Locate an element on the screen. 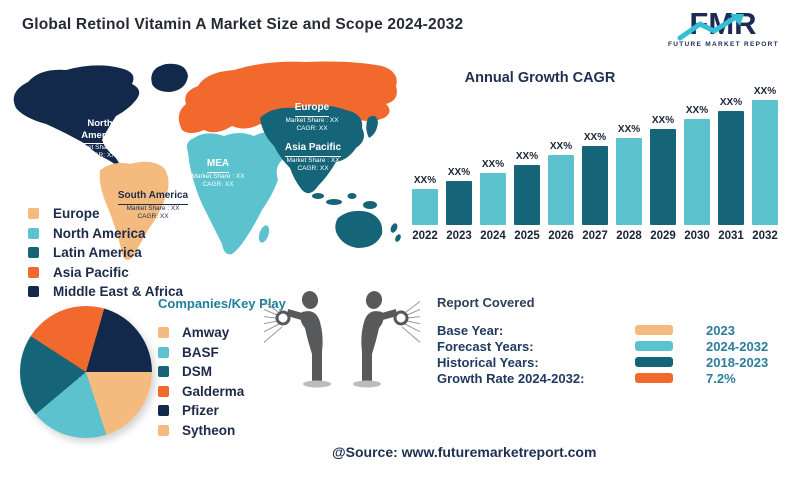 The image size is (800, 477). announcer-right-icon is located at coordinates (386, 339).